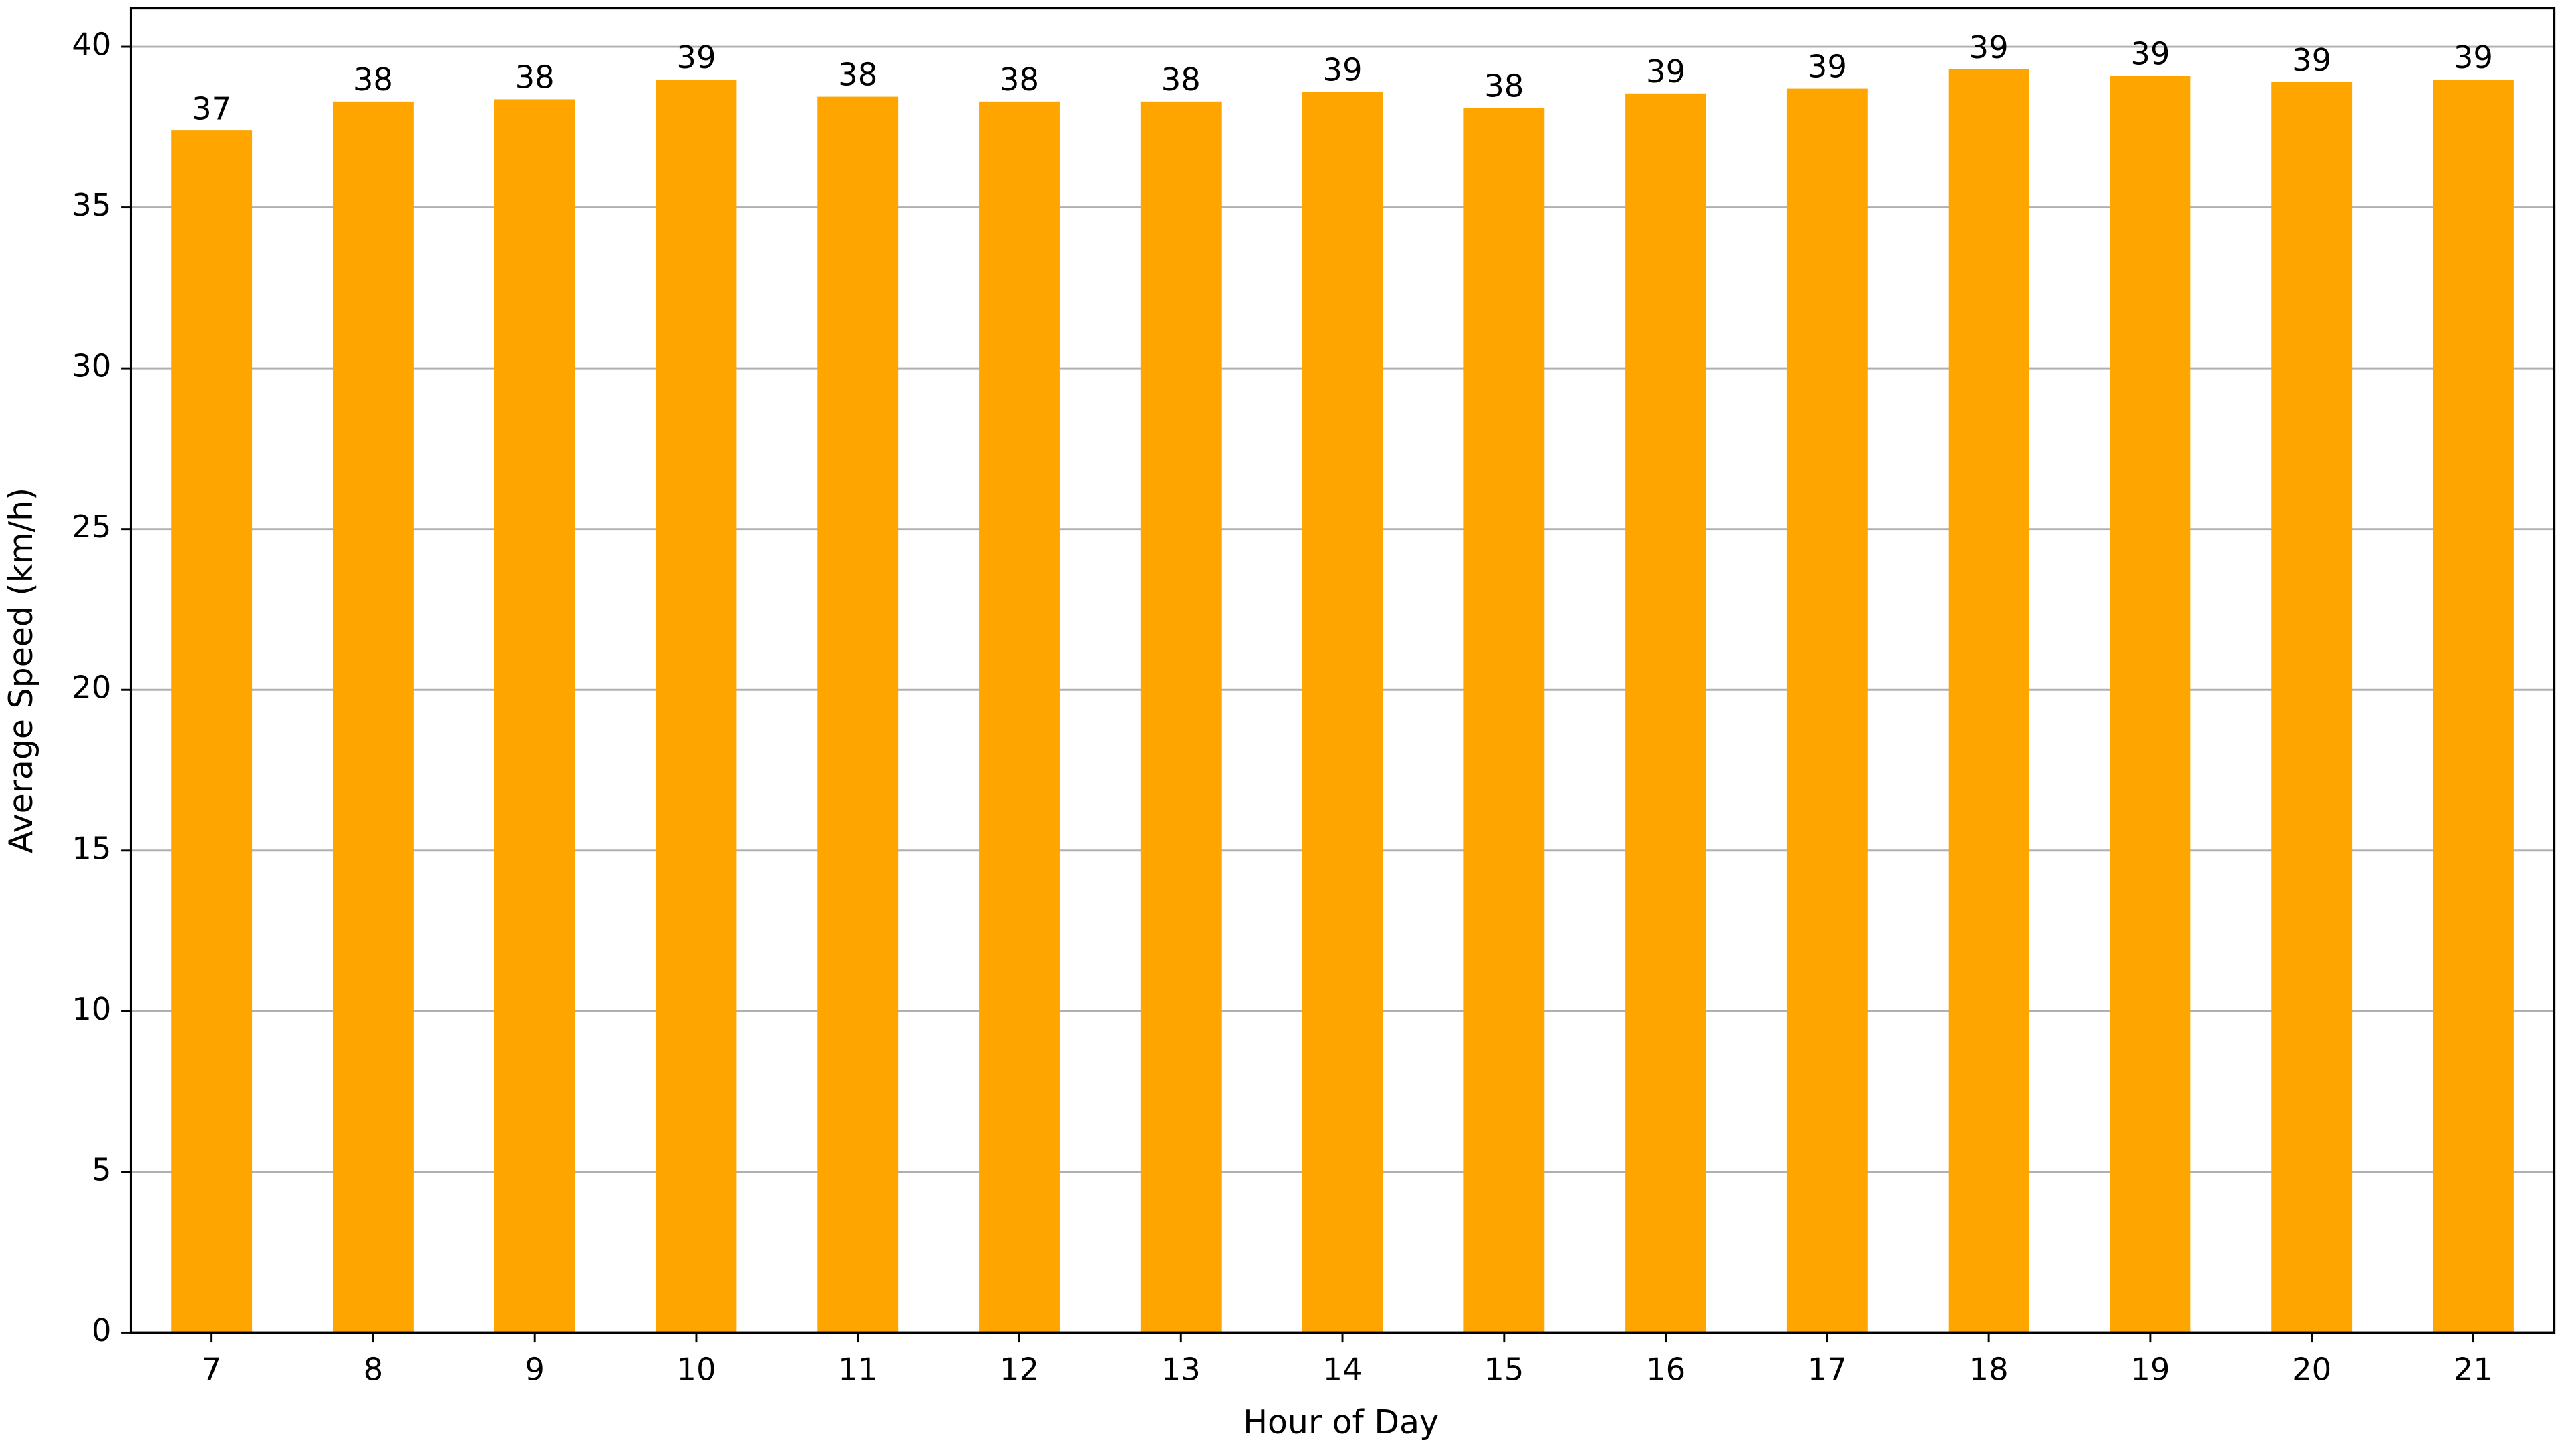 This screenshot has width=2564, height=1456. I want to click on x-tick-label: 7, so click(212, 1370).